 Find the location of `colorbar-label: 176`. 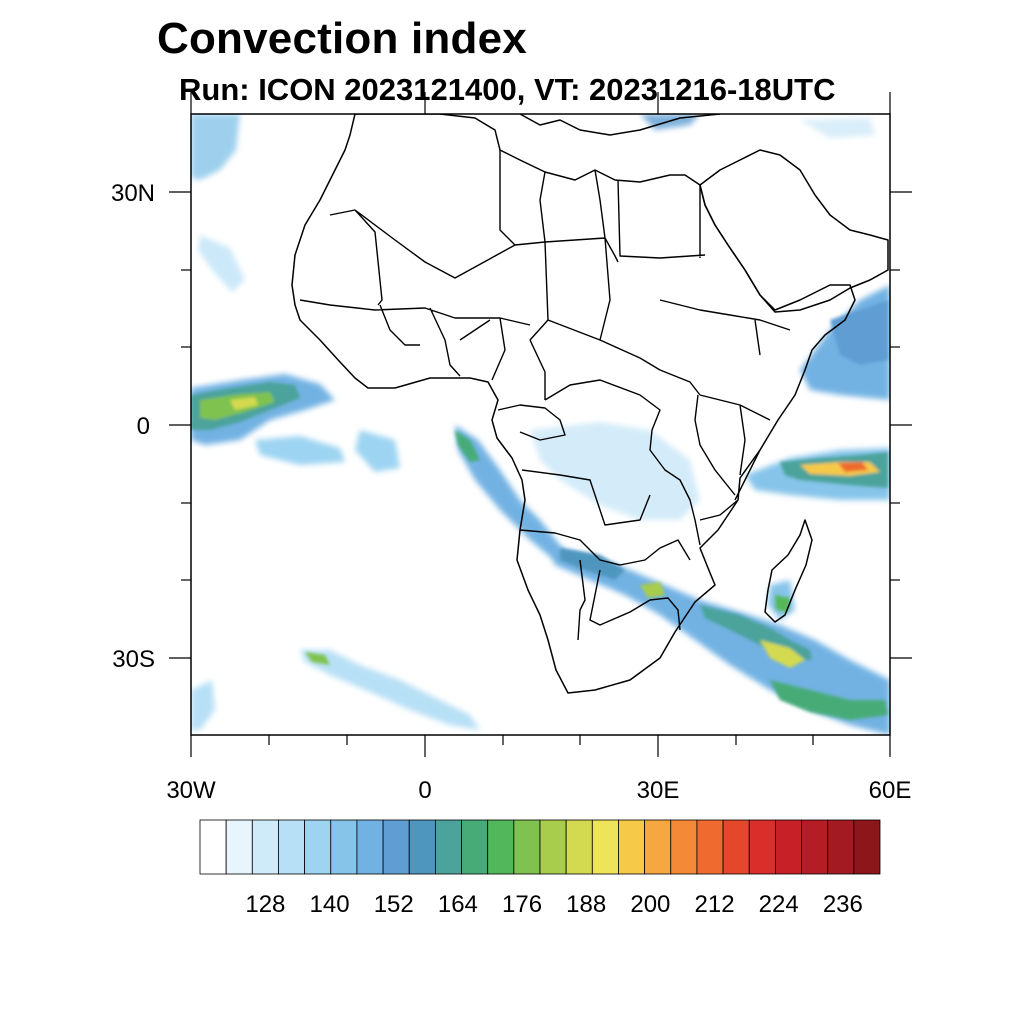

colorbar-label: 176 is located at coordinates (522, 904).